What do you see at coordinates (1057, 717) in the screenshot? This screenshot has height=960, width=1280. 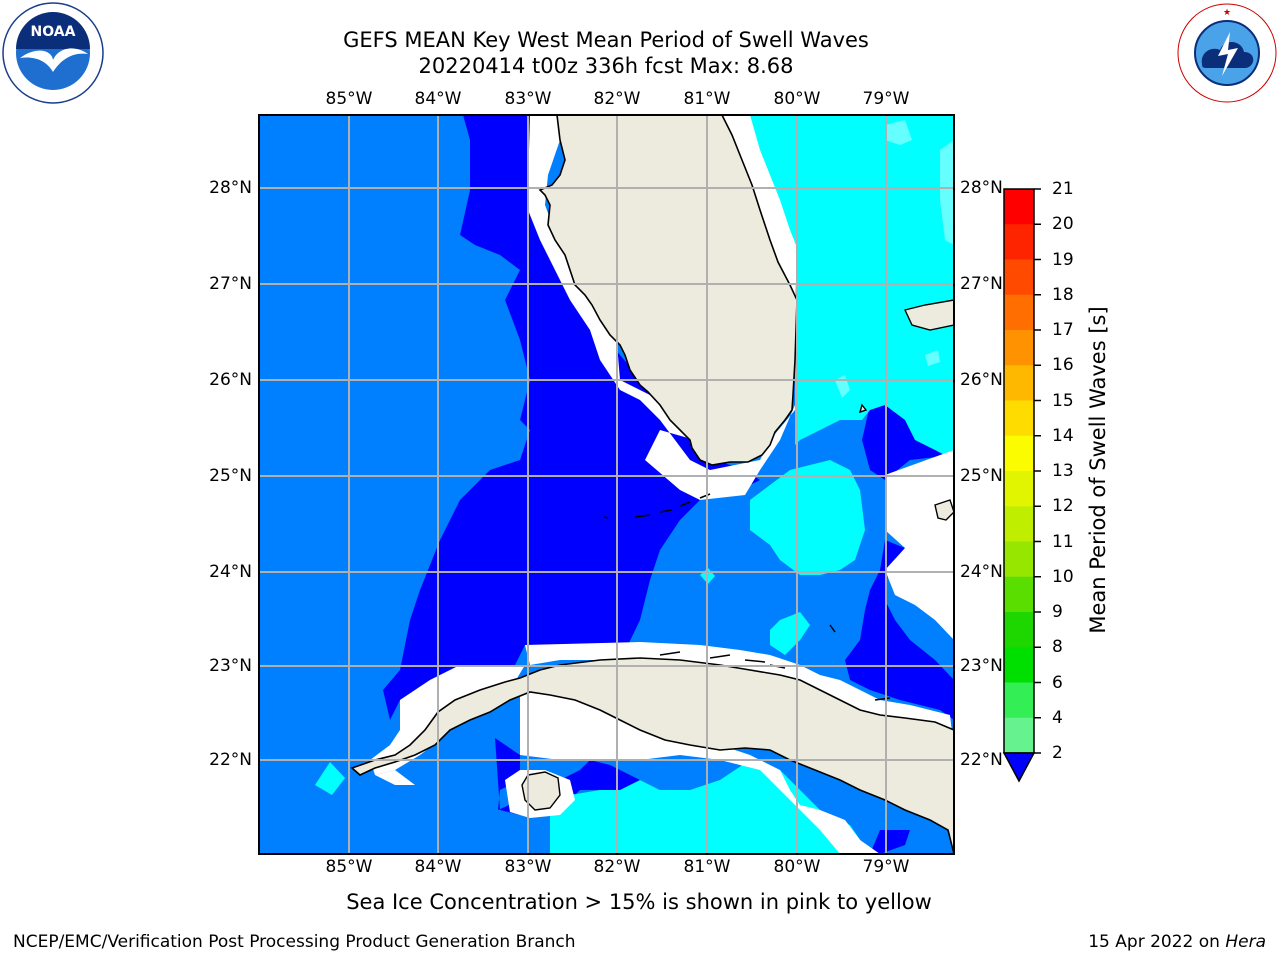 I see `colorbar-tick-label: 4` at bounding box center [1057, 717].